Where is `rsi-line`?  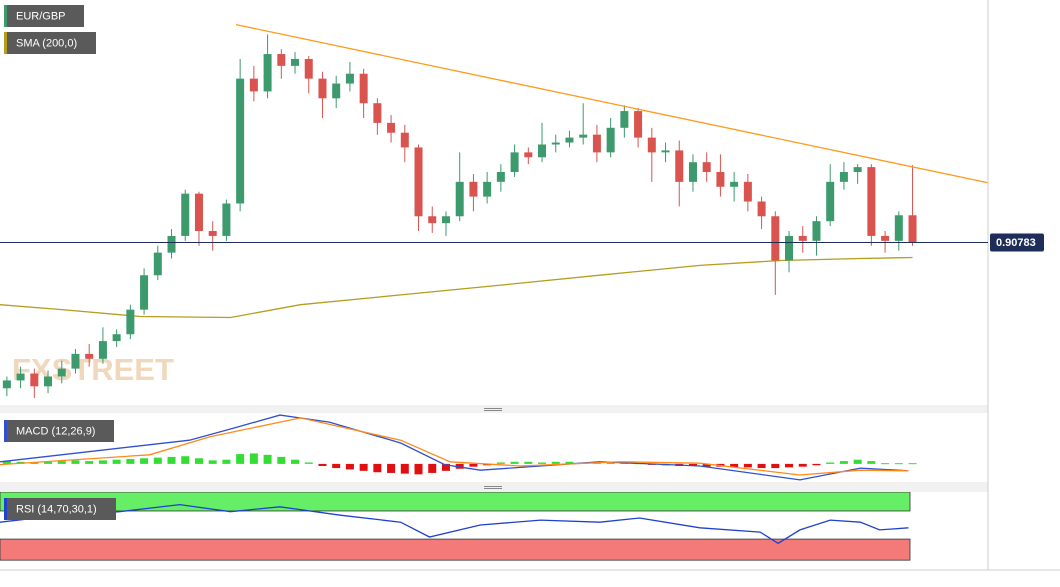 rsi-line is located at coordinates (454, 524).